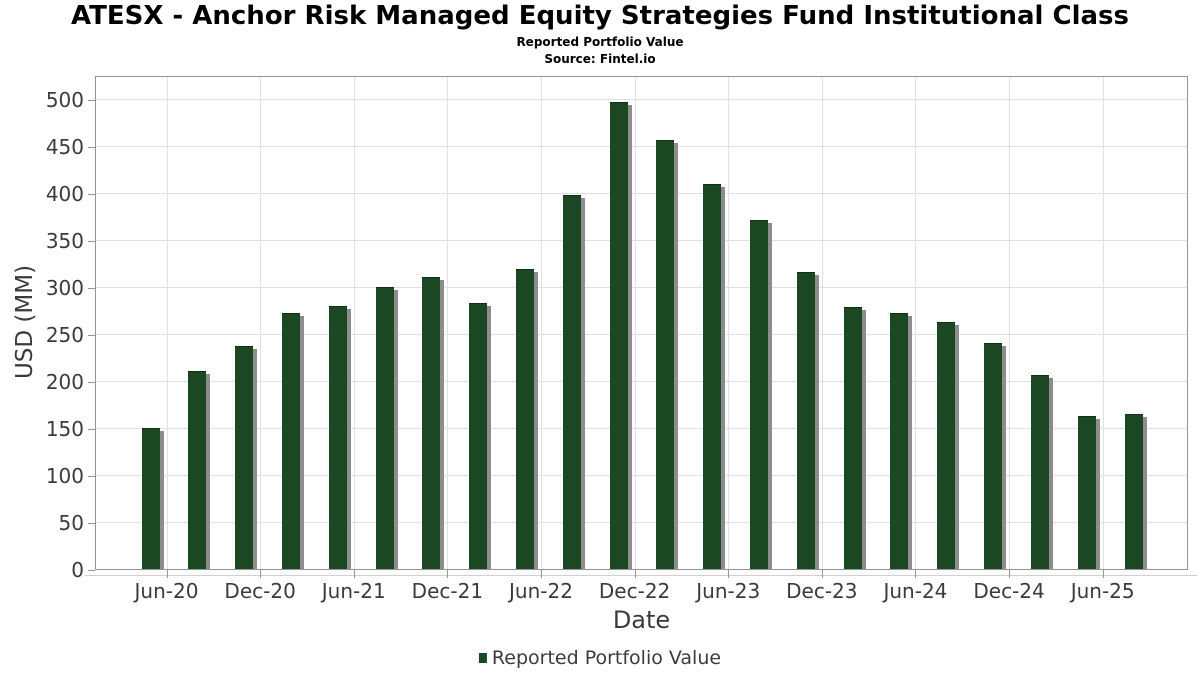 Image resolution: width=1200 pixels, height=675 pixels. What do you see at coordinates (822, 591) in the screenshot?
I see `x-tick-label: Dec-23` at bounding box center [822, 591].